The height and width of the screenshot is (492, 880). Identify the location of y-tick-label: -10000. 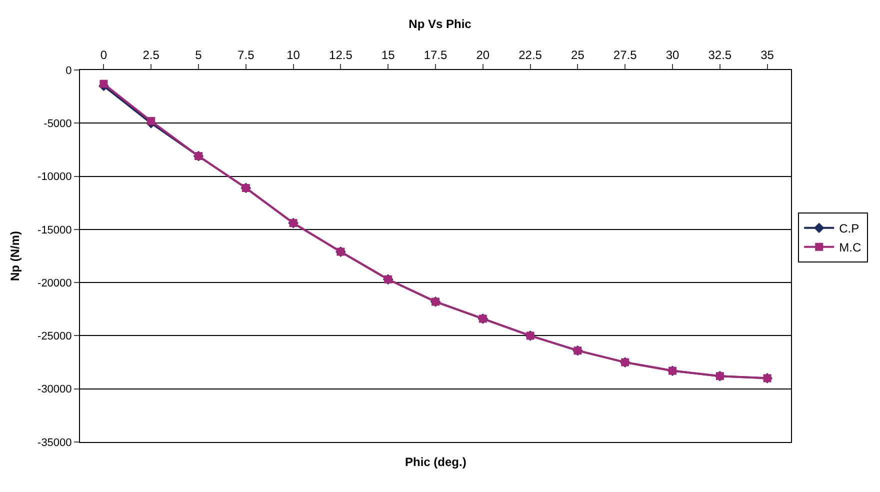
(55, 177).